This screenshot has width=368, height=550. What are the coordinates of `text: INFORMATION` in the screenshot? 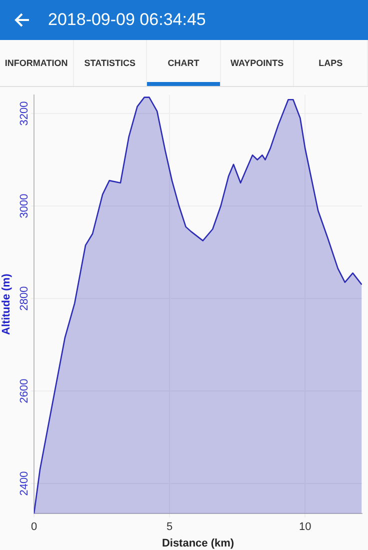 It's located at (37, 63).